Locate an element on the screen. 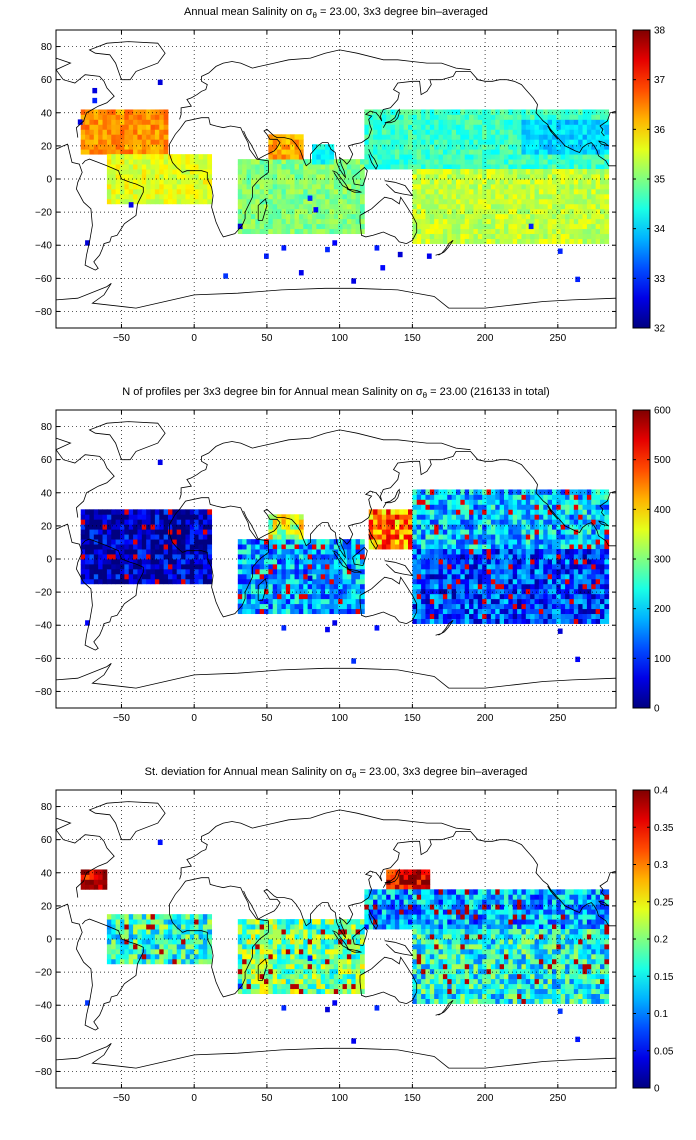  coastline is located at coordinates (553, 512).